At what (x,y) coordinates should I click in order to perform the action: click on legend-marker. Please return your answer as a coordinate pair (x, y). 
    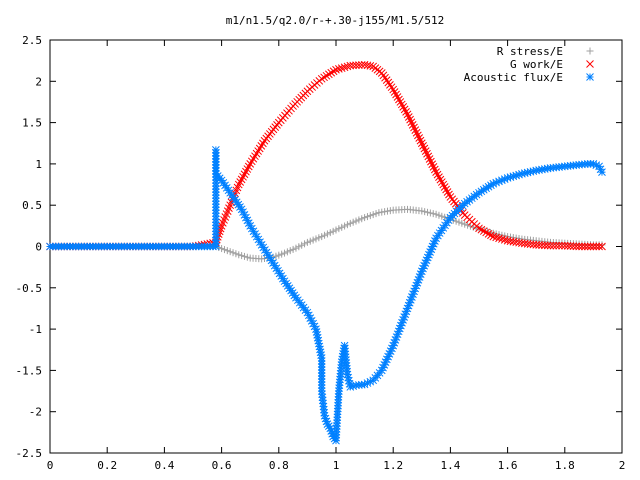
    Looking at the image, I should click on (590, 51).